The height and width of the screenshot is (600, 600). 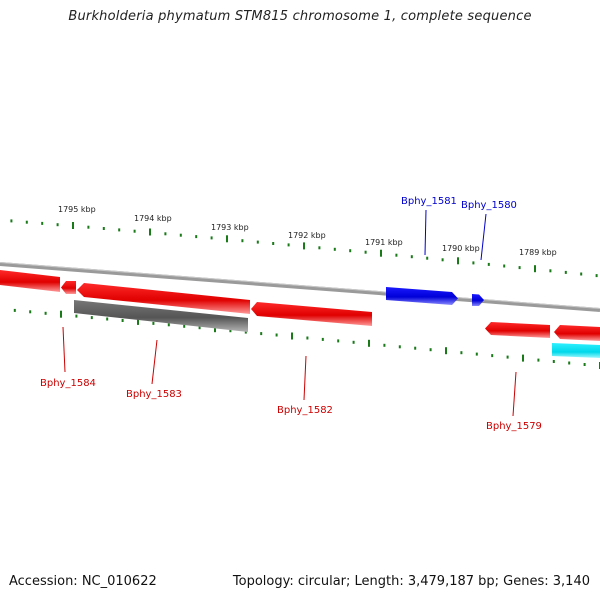 What do you see at coordinates (230, 227) in the screenshot?
I see `ruler-label: 1793 kbp` at bounding box center [230, 227].